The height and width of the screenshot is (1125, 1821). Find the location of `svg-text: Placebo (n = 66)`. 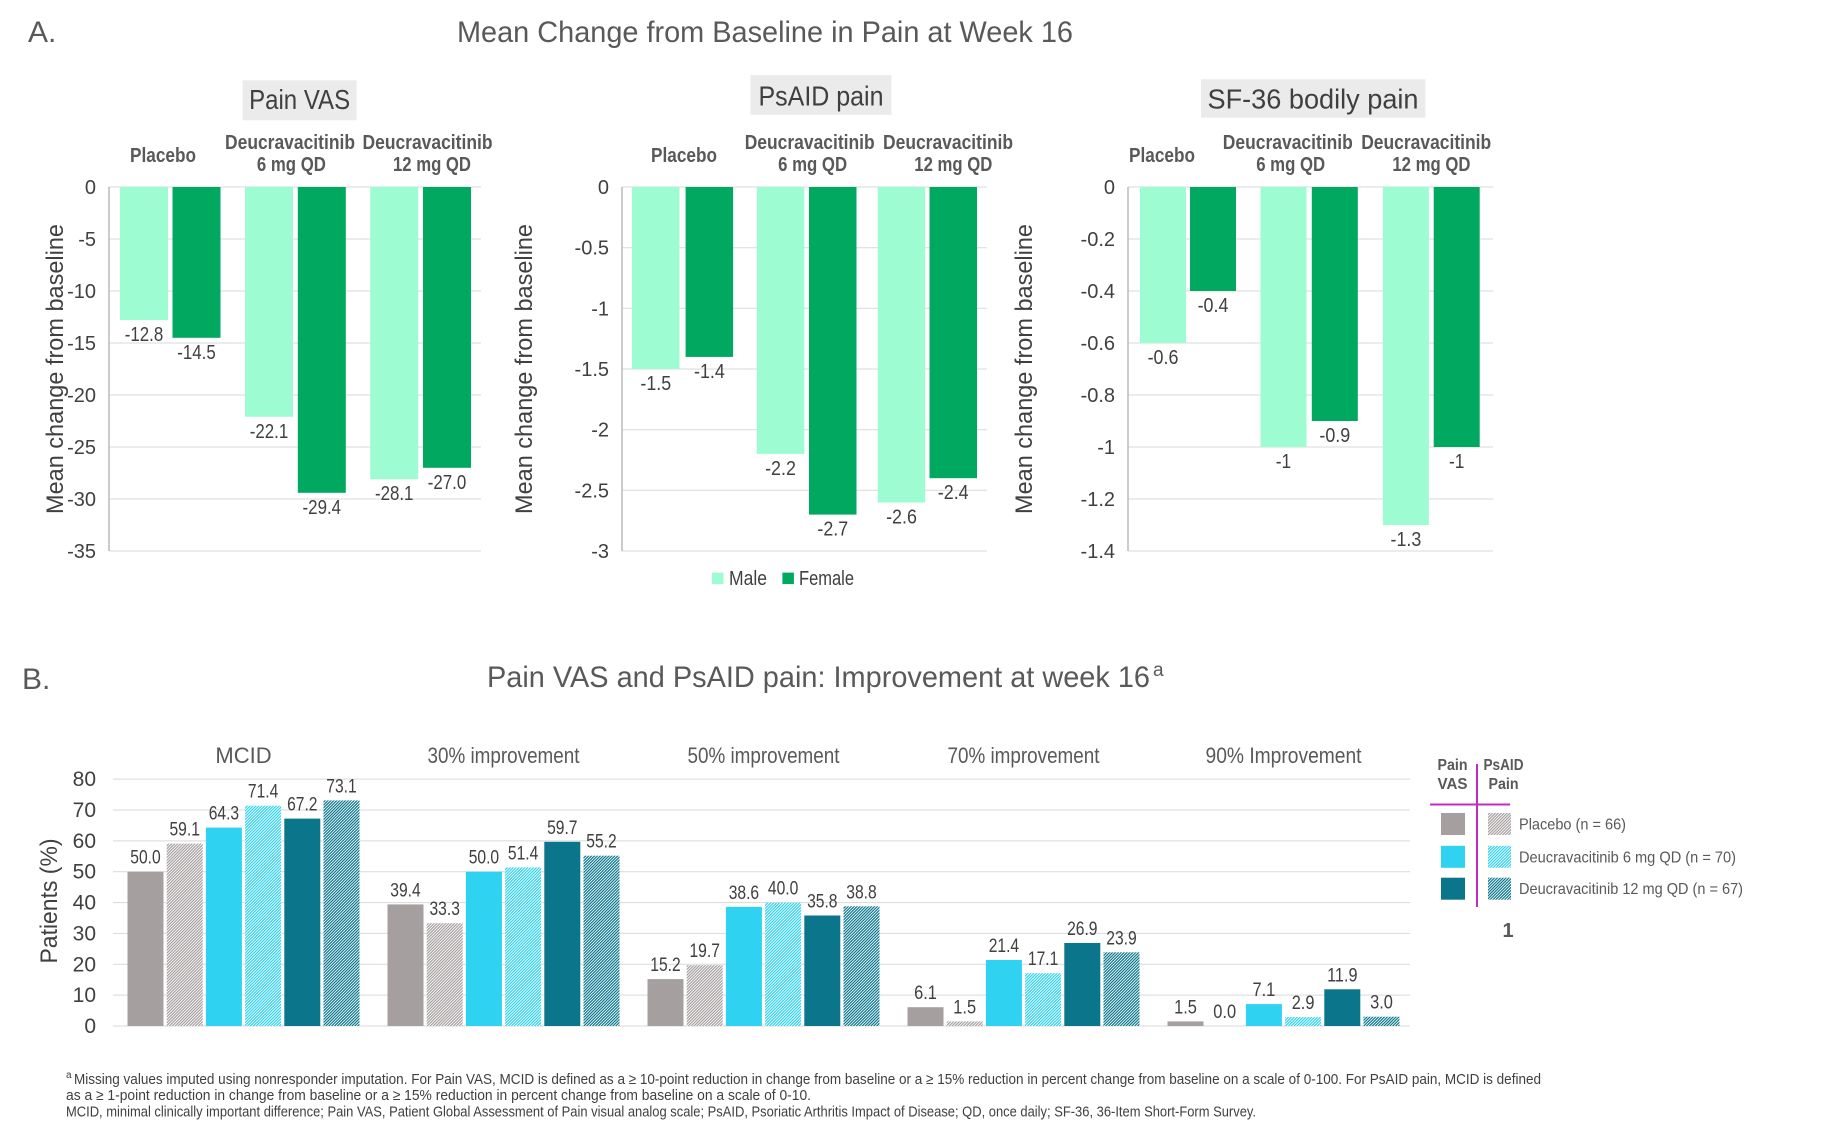

svg-text: Placebo (n = 66) is located at coordinates (1572, 825).